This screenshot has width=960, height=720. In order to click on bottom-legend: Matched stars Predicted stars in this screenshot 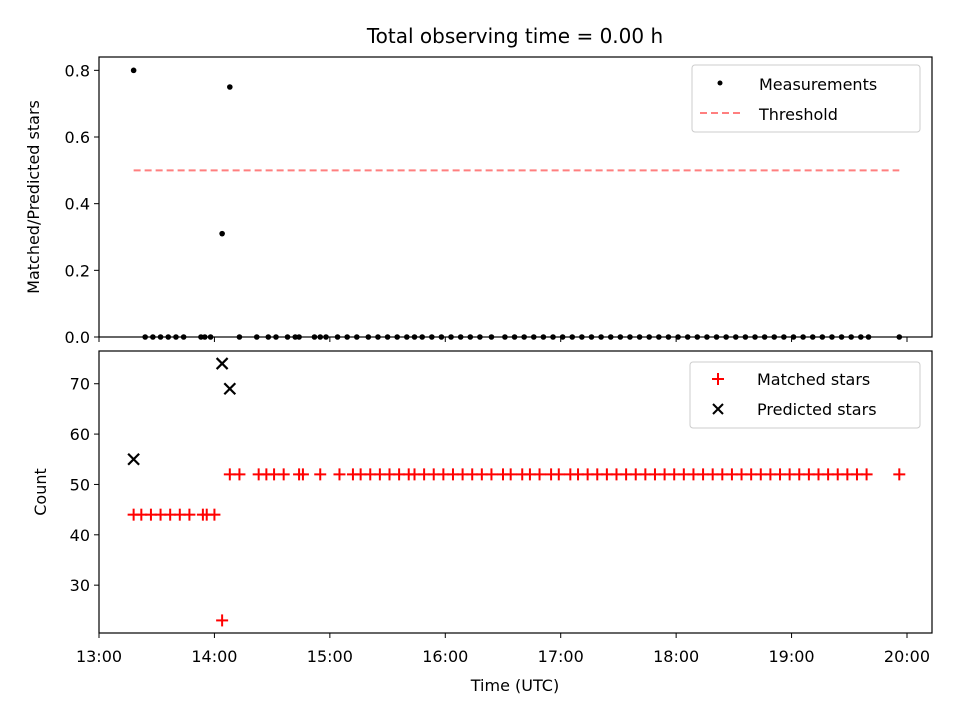, I will do `click(805, 395)`.